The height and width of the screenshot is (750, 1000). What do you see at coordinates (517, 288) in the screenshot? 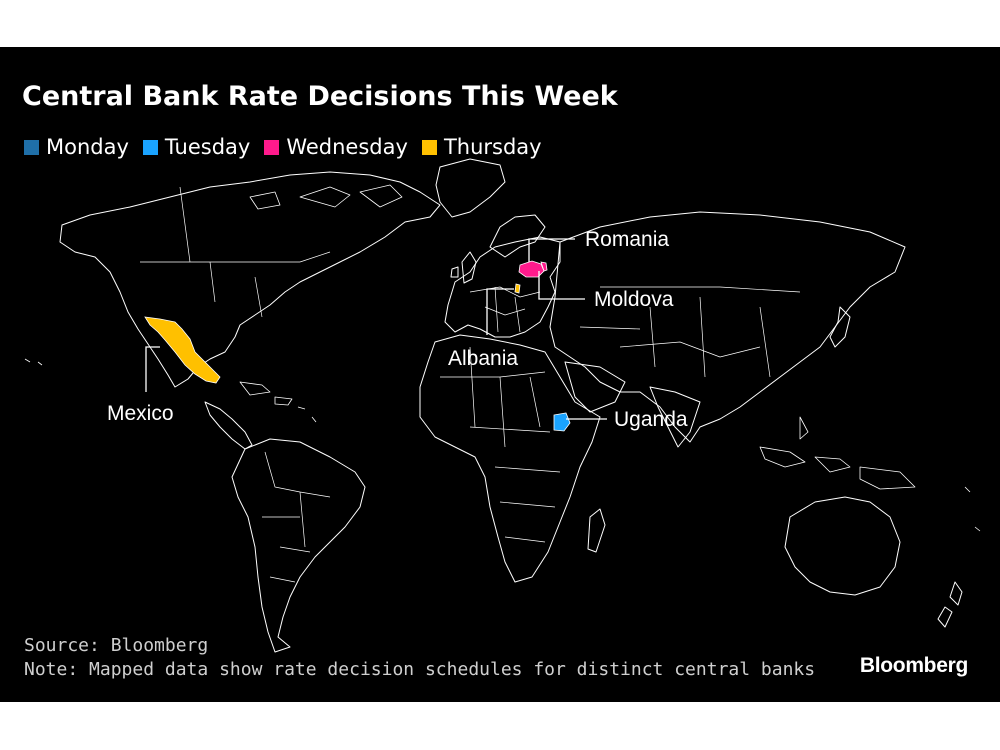
I see `albania-highlight` at bounding box center [517, 288].